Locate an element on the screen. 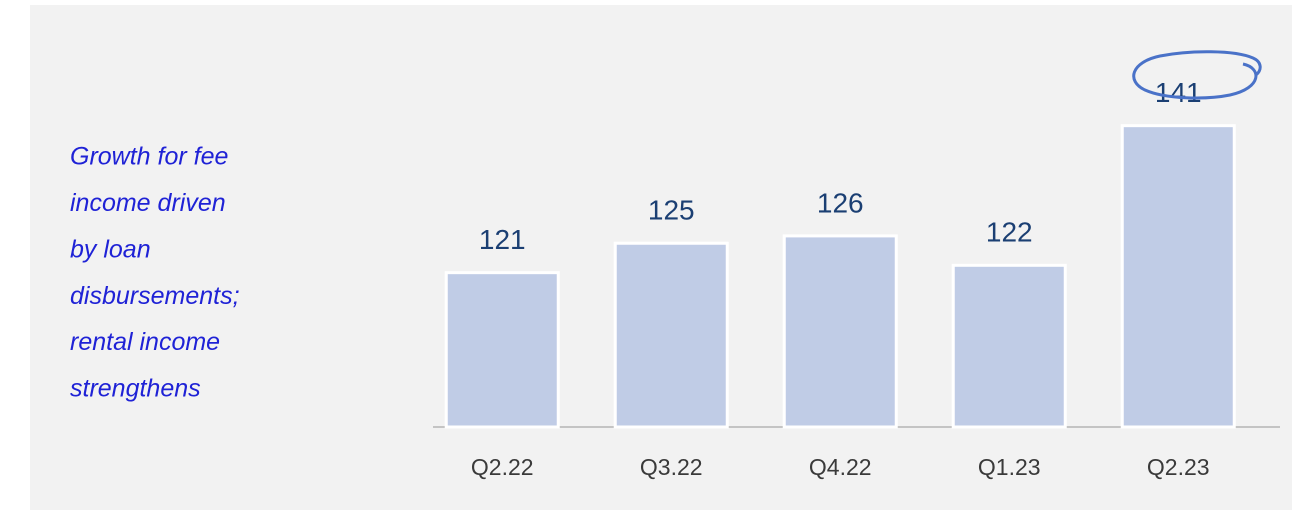 Image resolution: width=1292 pixels, height=515 pixels. annotation-line: rental income is located at coordinates (145, 342).